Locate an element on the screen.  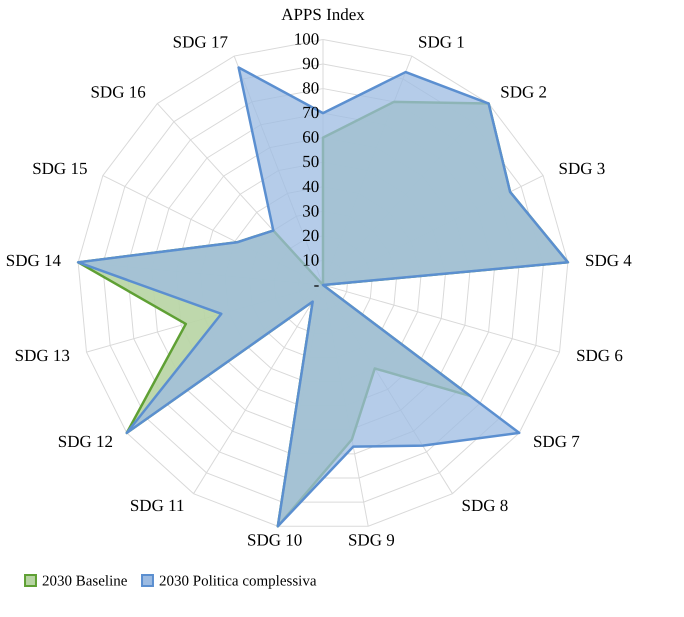
legend-label: 2030 Baseline is located at coordinates (85, 582).